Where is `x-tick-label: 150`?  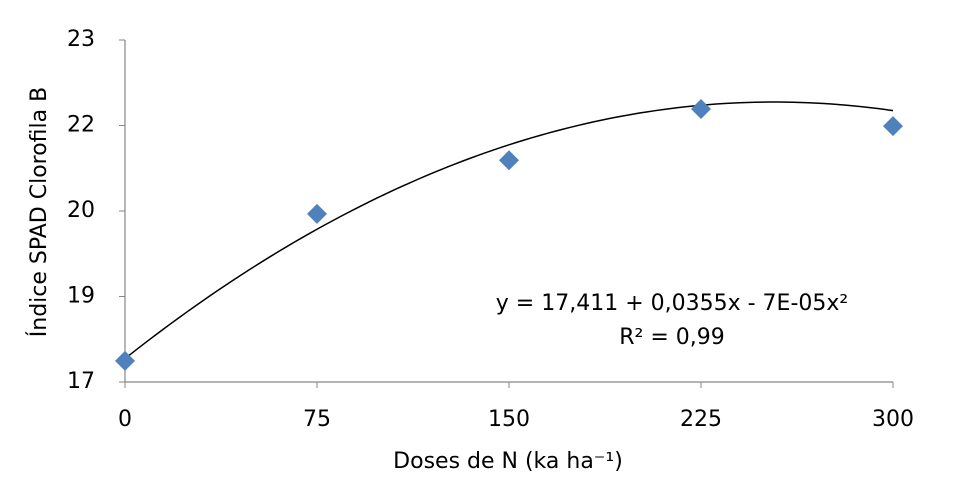 x-tick-label: 150 is located at coordinates (509, 419).